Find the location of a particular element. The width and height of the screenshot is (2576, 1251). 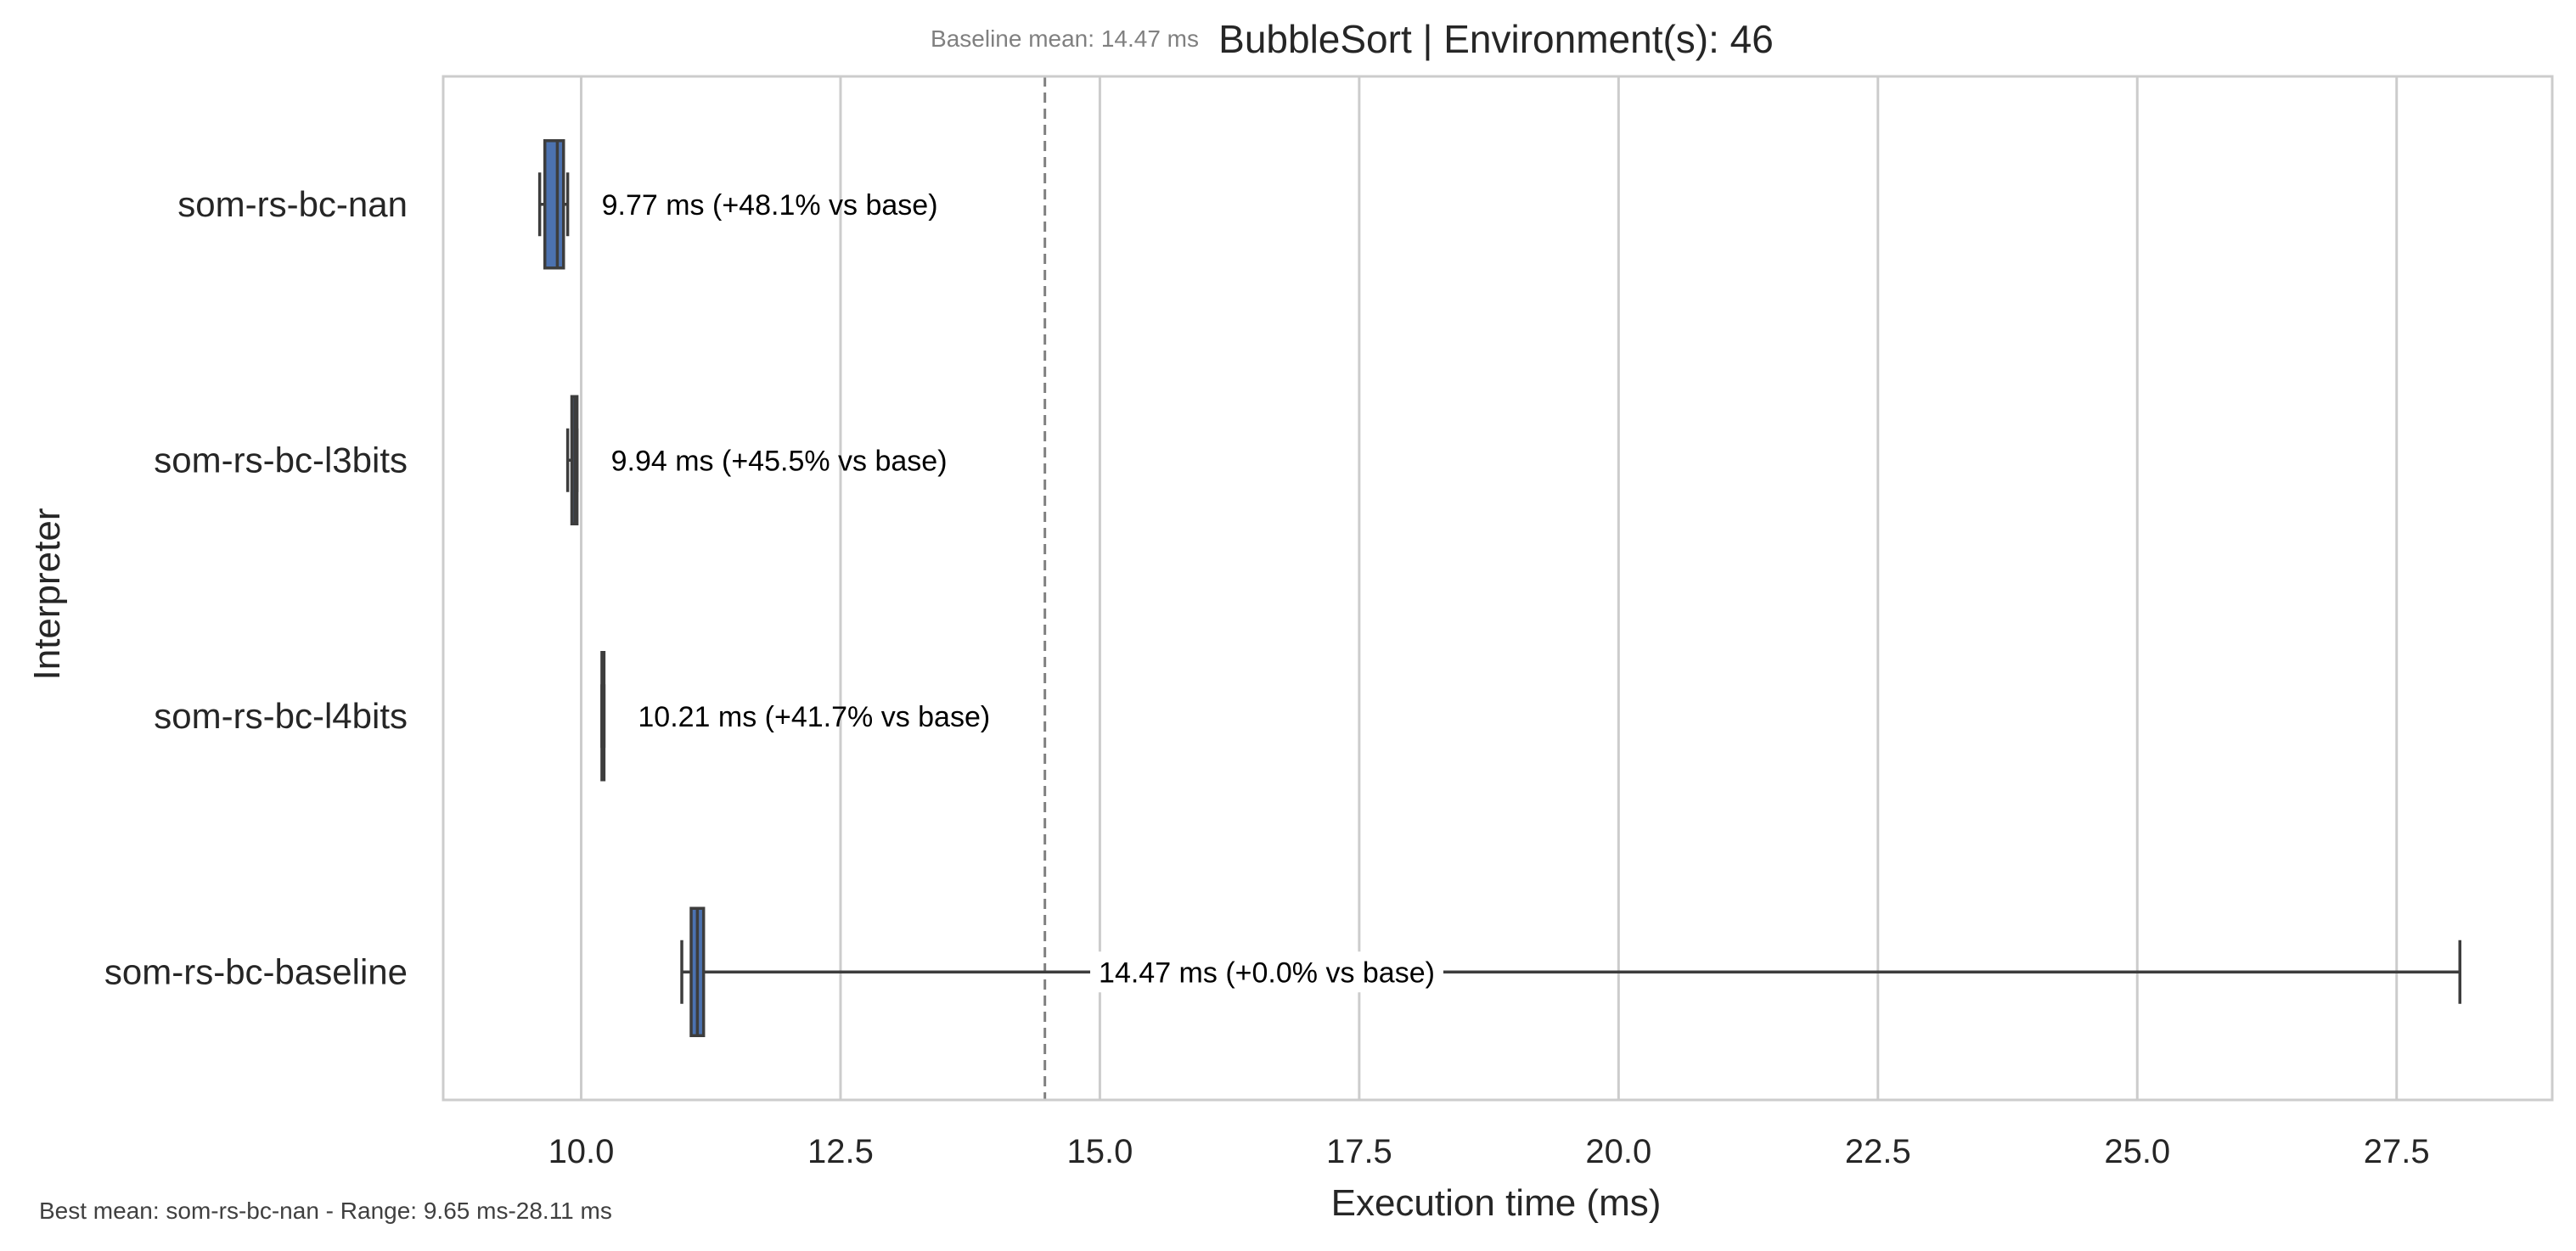

box-som-rs-bc-l3bits: 9.94 ms (+45.5% vs base) is located at coordinates (756, 460).